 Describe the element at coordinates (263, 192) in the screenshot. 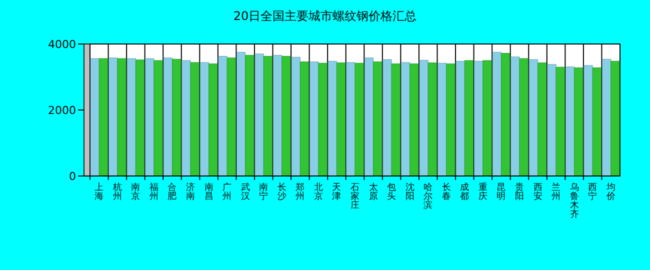

I see `x-tick-label: 南宁` at that location.